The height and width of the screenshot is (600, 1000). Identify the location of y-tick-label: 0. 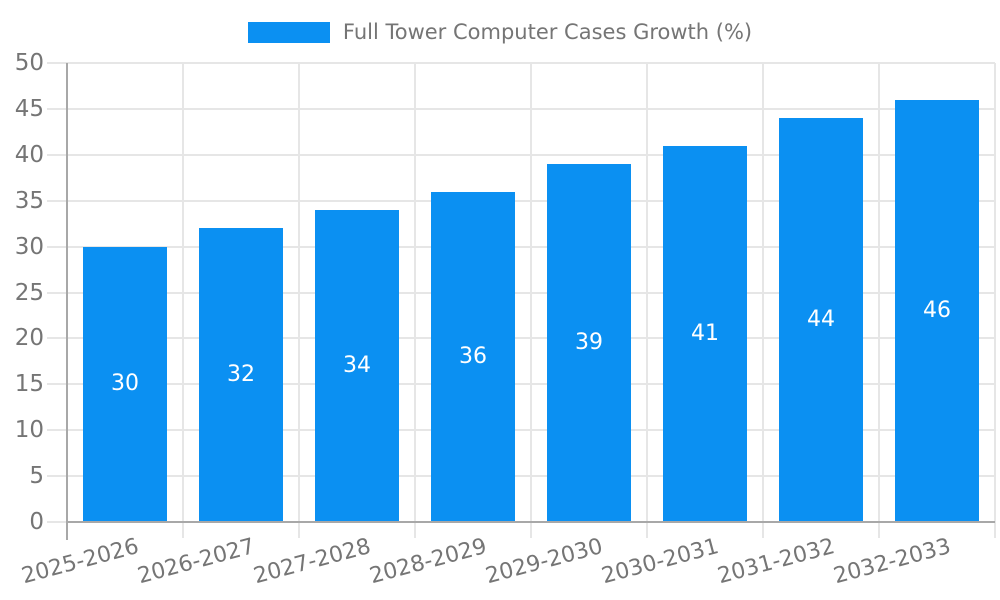
(36, 522).